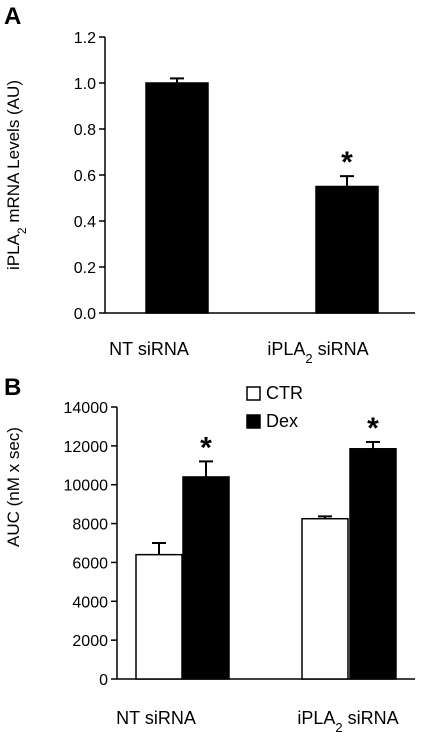 This screenshot has width=439, height=732. Describe the element at coordinates (282, 421) in the screenshot. I see `legend-label-dex: Dex` at that location.